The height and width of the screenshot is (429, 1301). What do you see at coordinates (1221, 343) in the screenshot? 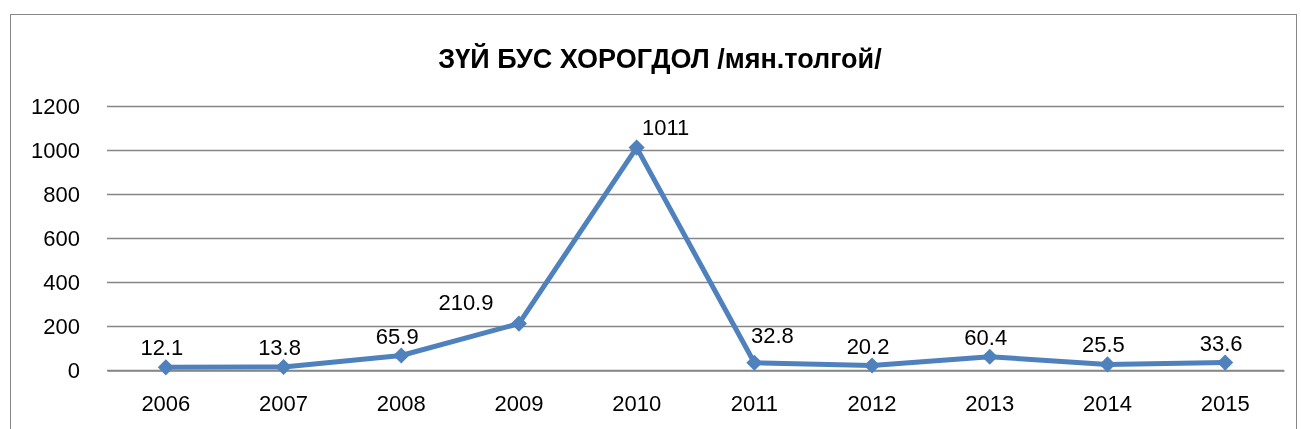
I see `data-label: 33.6` at bounding box center [1221, 343].